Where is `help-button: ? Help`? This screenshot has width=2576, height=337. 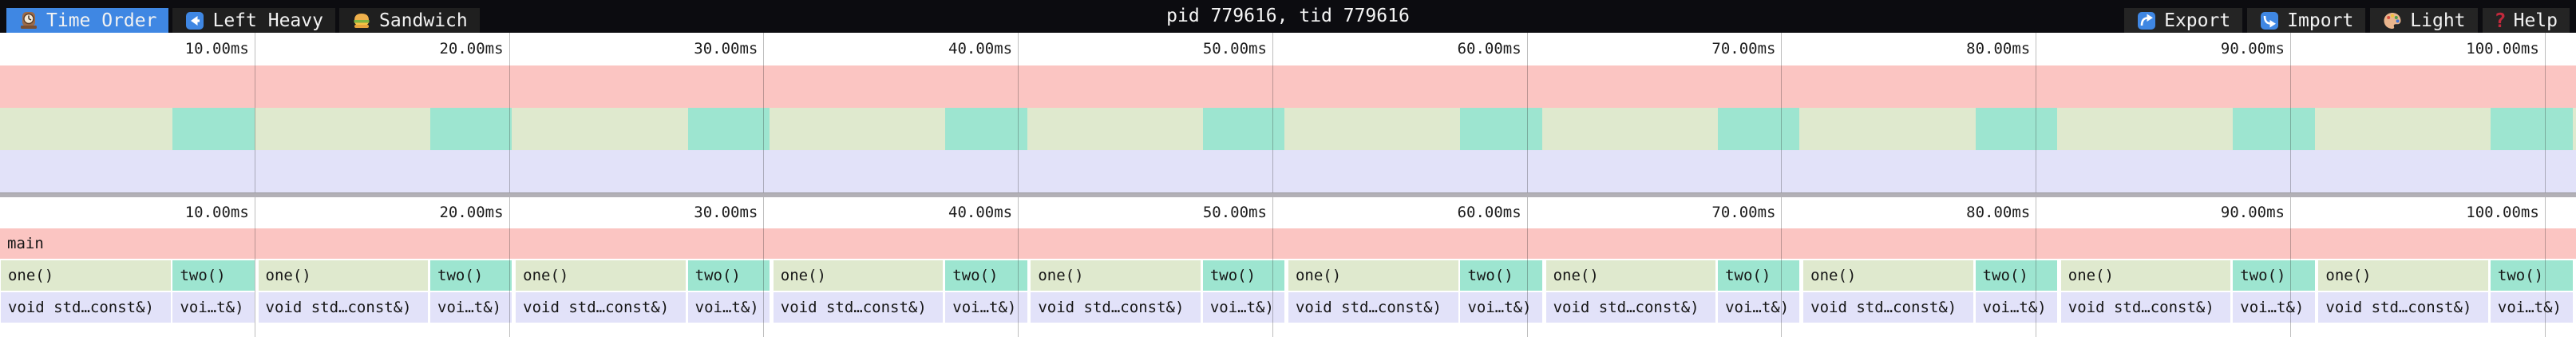
help-button: ? Help is located at coordinates (2526, 20).